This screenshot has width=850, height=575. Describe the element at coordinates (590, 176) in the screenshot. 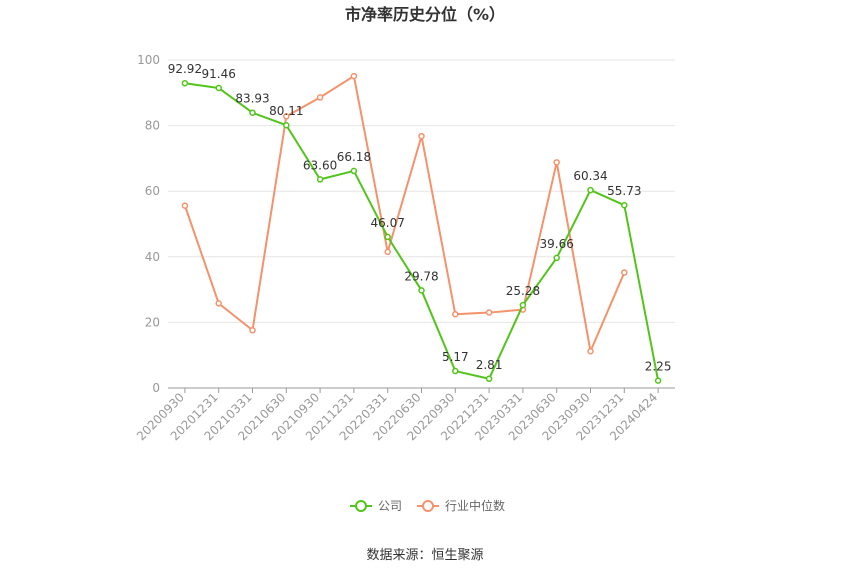

I see `data-label-20230930: 60.34` at that location.